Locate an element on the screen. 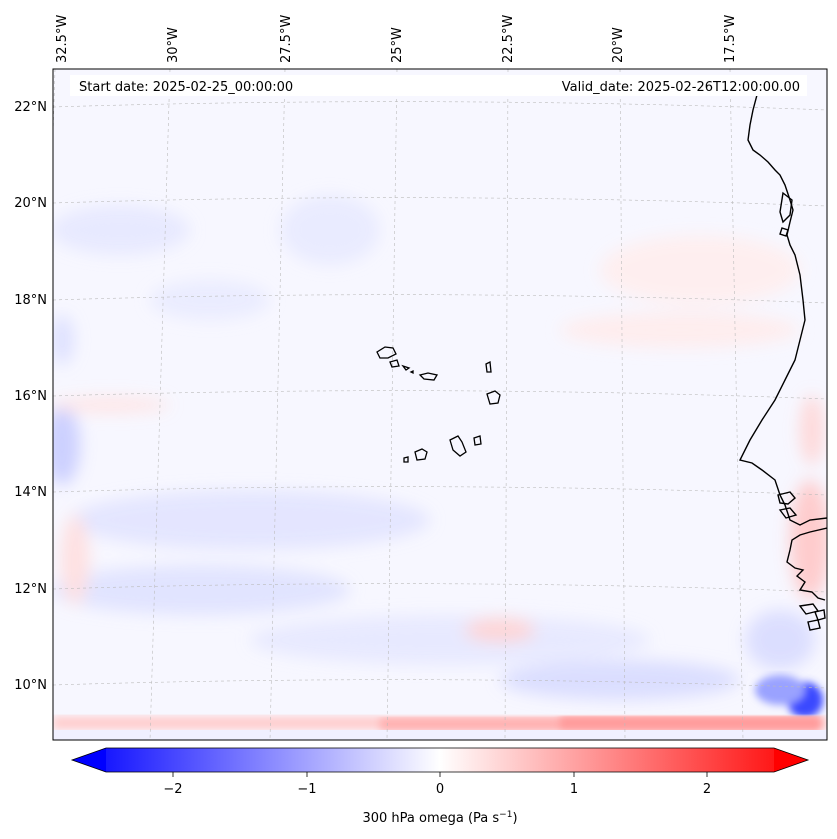 The width and height of the screenshot is (837, 839). lat-label: 18°N is located at coordinates (30, 300).